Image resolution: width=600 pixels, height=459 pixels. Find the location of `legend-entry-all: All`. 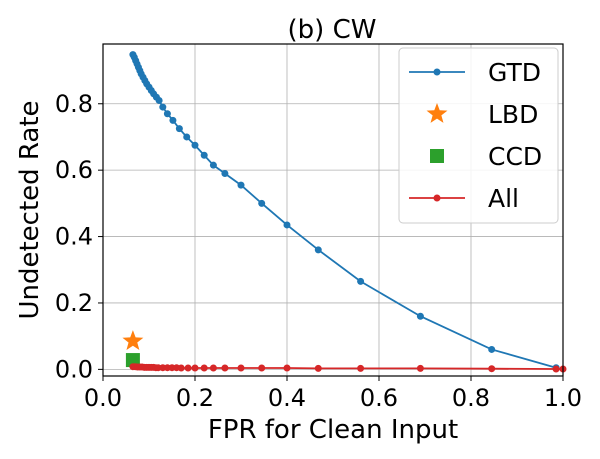

legend-entry-all: All is located at coordinates (464, 198).